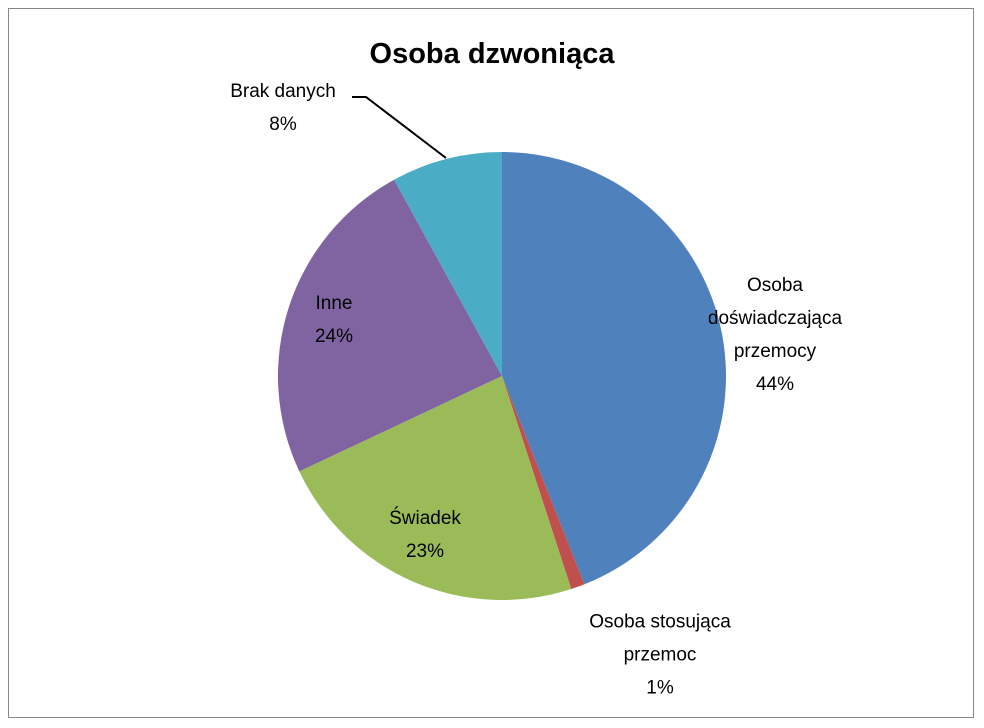 The image size is (984, 728). I want to click on category-label: Brak danych, so click(283, 91).